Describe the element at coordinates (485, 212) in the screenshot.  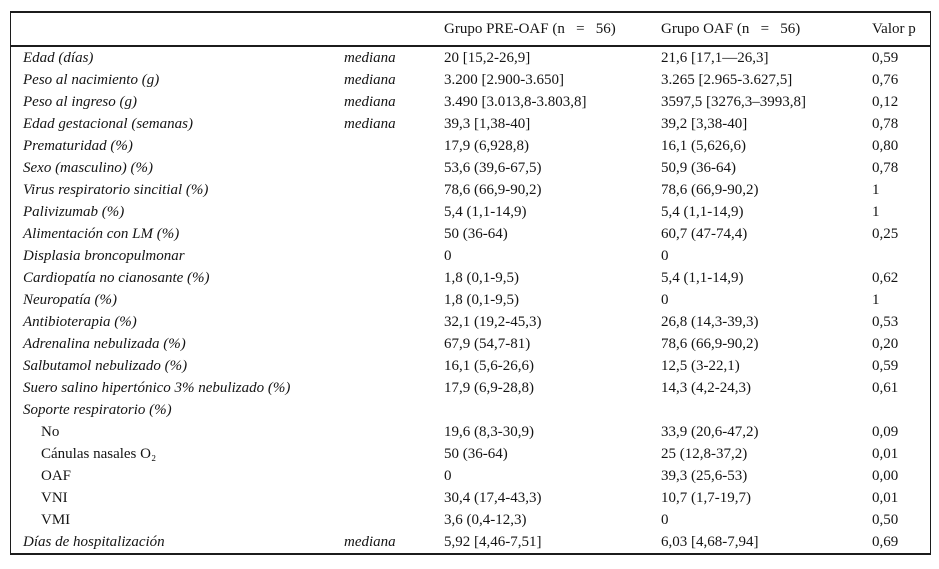
I see `pre-oaf-value: 5,4 (1,1-14,9)` at that location.